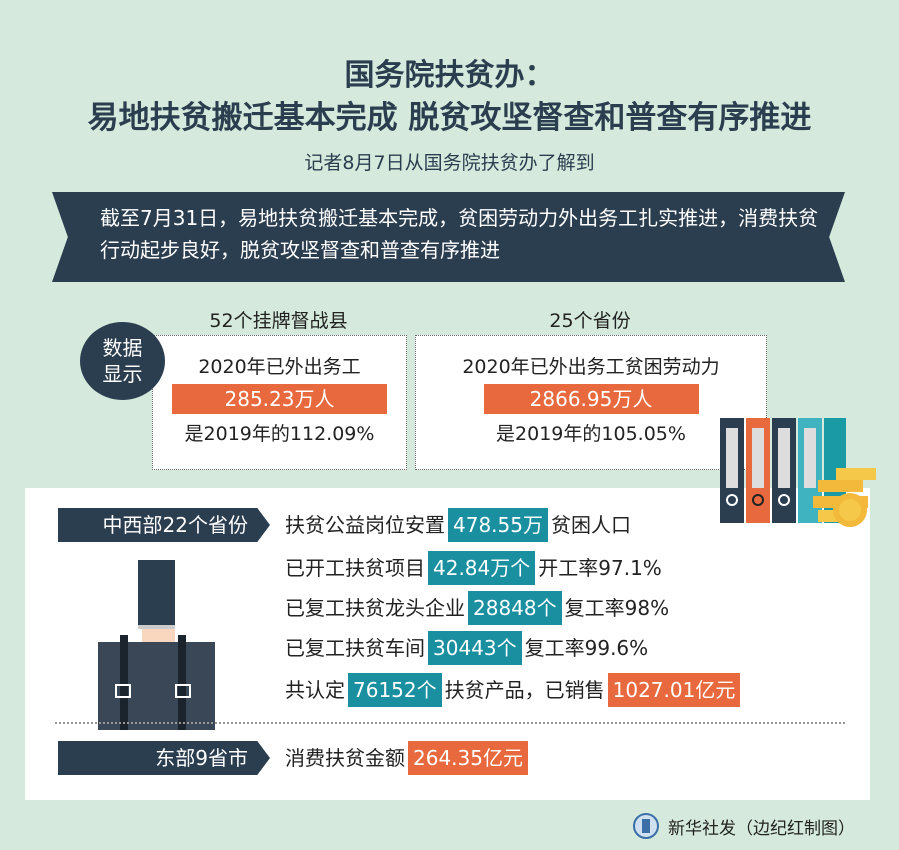 The width and height of the screenshot is (899, 850). Describe the element at coordinates (122, 374) in the screenshot. I see `badge-line2: 显示` at that location.